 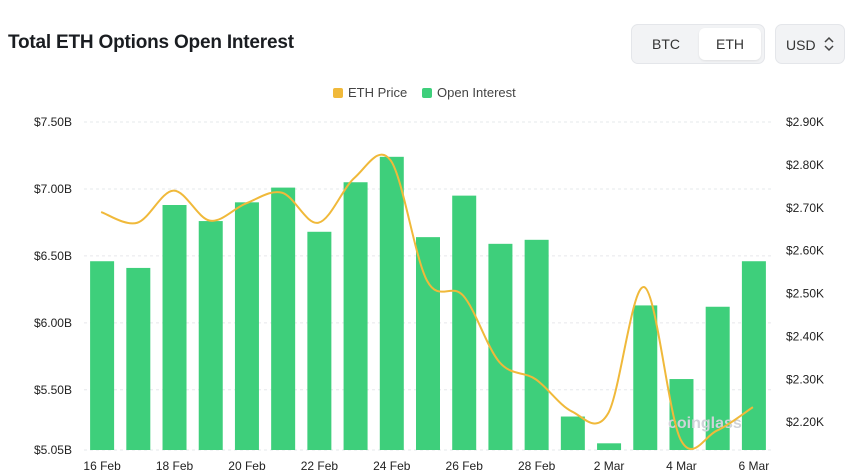 What do you see at coordinates (53, 122) in the screenshot?
I see `y-left-tick-label: $7.50B` at bounding box center [53, 122].